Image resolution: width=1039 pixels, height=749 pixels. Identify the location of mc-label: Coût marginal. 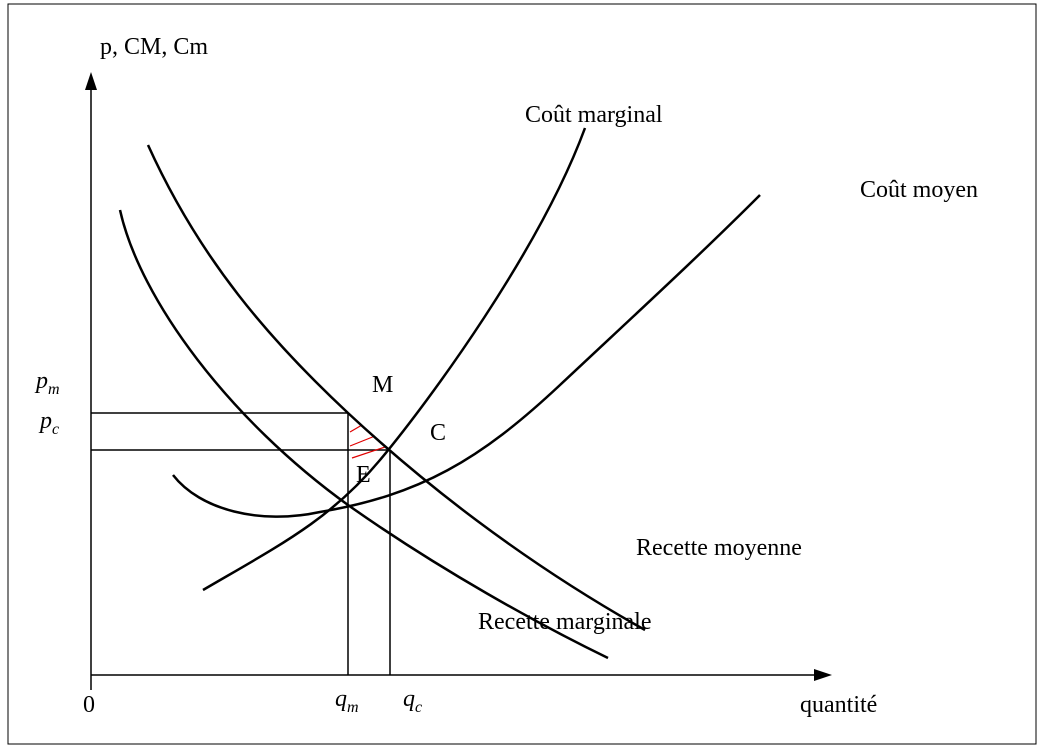
(594, 115).